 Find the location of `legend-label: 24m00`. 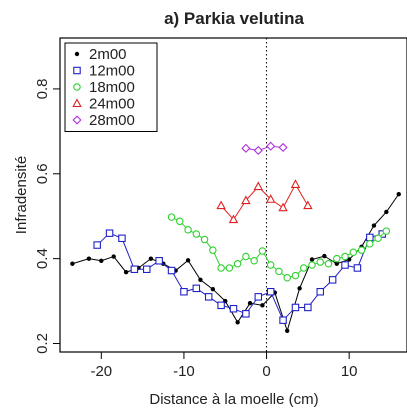

legend-label: 24m00 is located at coordinates (112, 104).